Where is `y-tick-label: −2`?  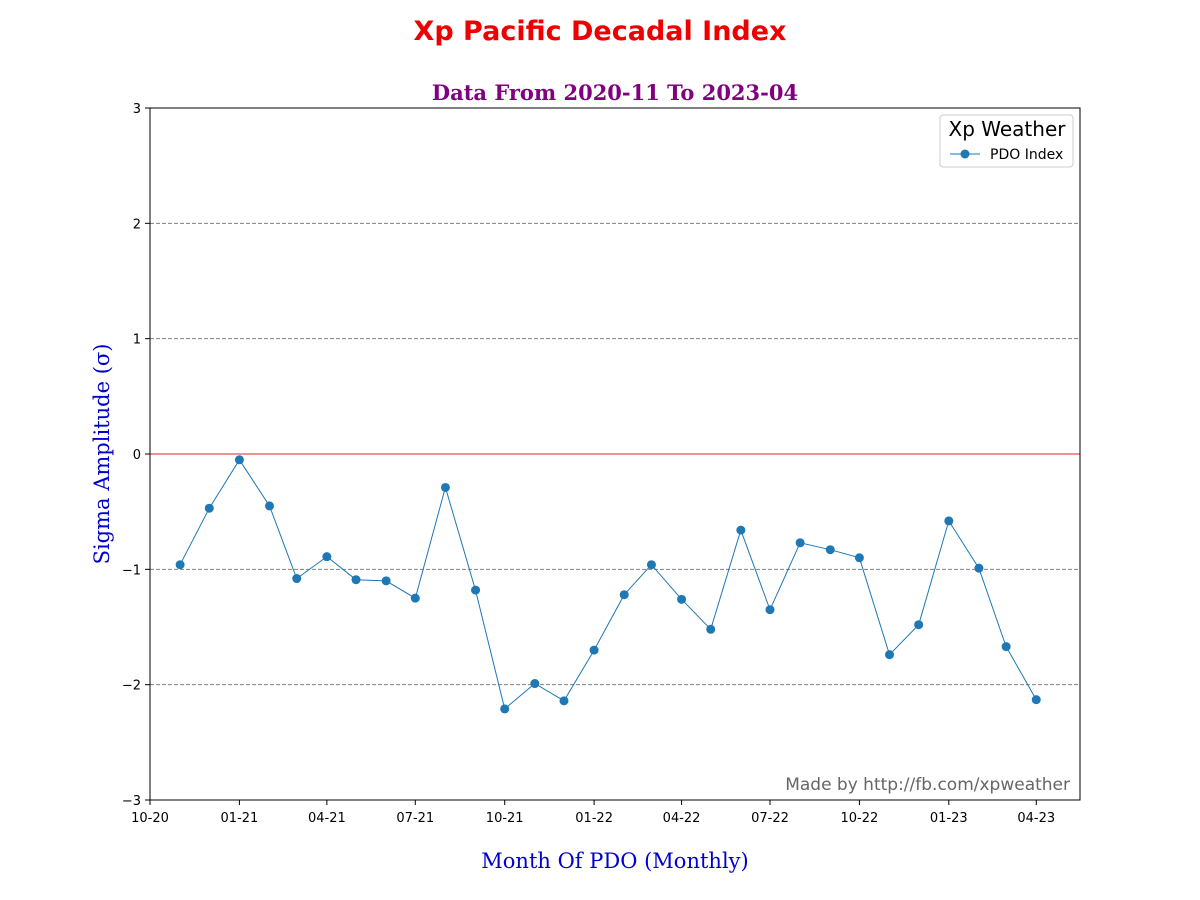 y-tick-label: −2 is located at coordinates (131, 686).